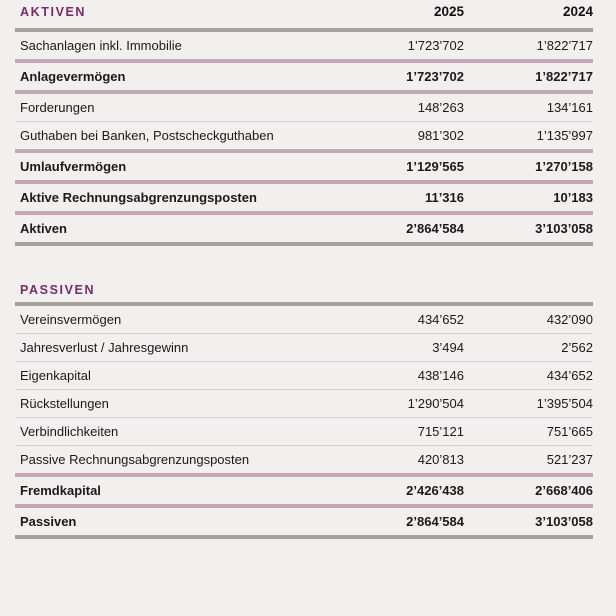 This screenshot has width=616, height=616. What do you see at coordinates (564, 135) in the screenshot?
I see `row-value-year-previous: 1’135’997` at bounding box center [564, 135].